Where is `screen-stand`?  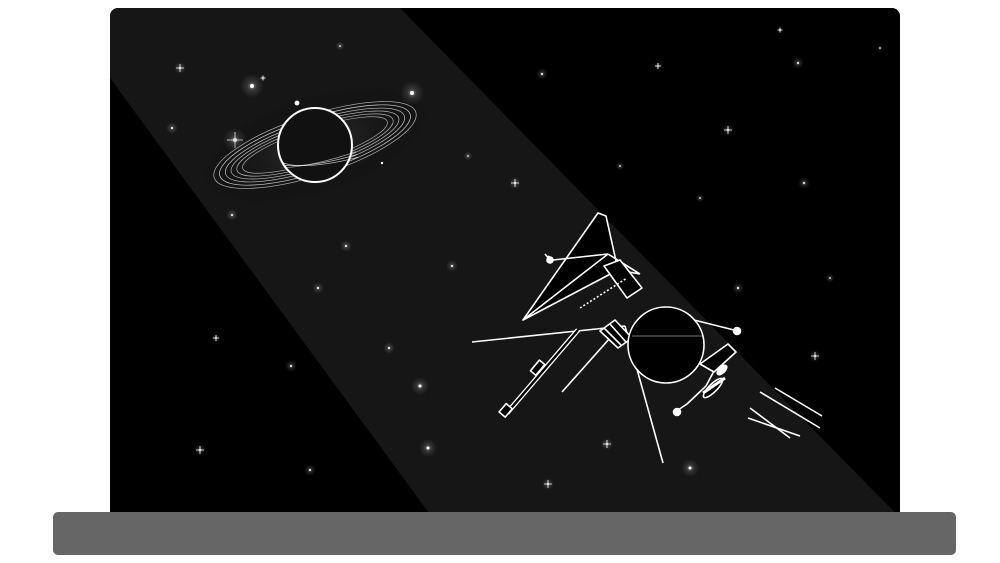
screen-stand is located at coordinates (504, 533).